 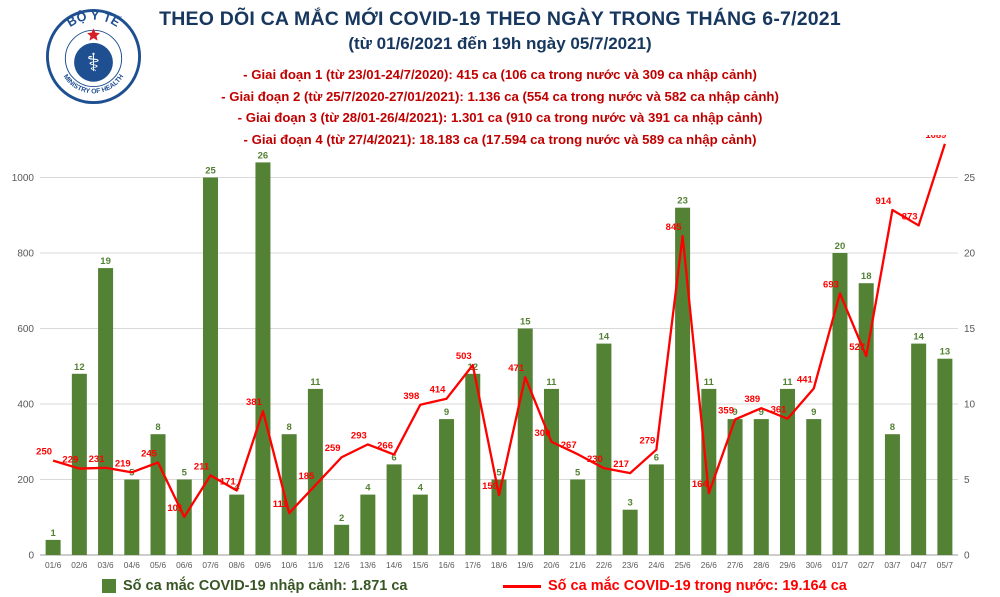 I want to click on right-axis-tick: 15, so click(x=970, y=329).